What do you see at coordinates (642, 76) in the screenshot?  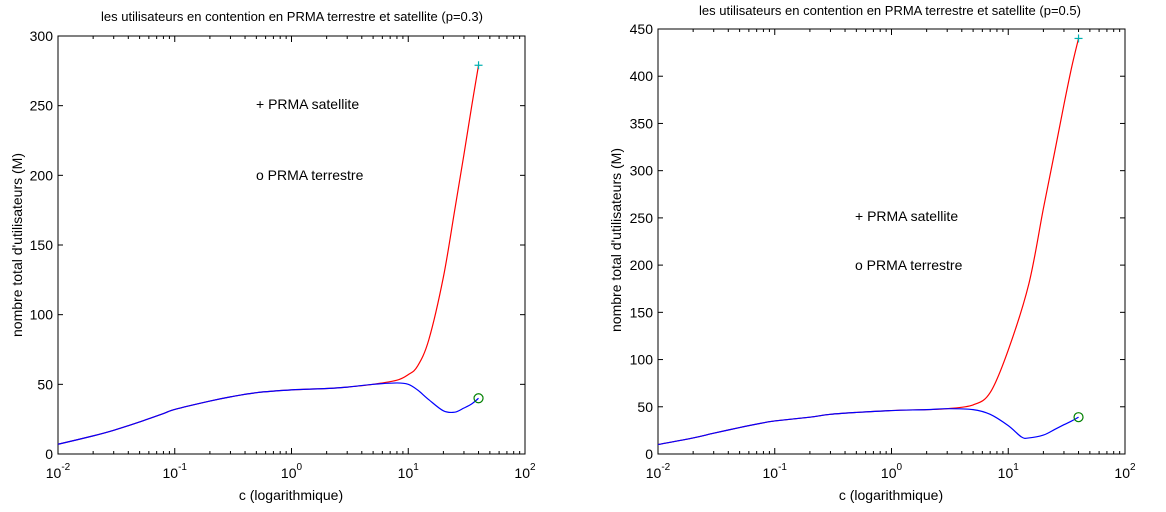 I see `y-tick-label: 400` at bounding box center [642, 76].